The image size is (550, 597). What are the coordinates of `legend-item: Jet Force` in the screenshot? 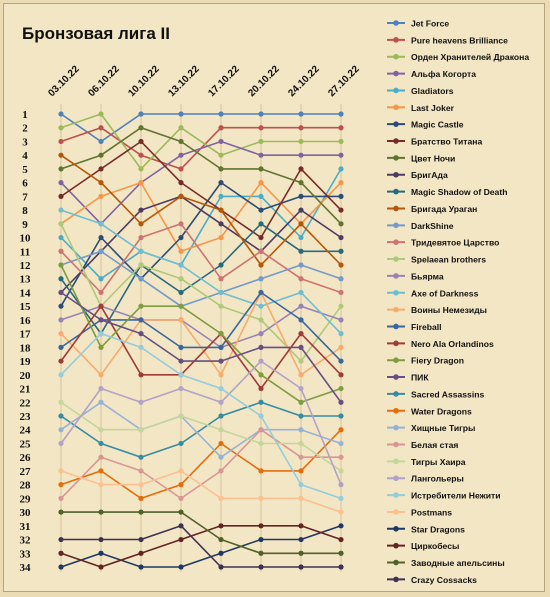 It's located at (418, 24).